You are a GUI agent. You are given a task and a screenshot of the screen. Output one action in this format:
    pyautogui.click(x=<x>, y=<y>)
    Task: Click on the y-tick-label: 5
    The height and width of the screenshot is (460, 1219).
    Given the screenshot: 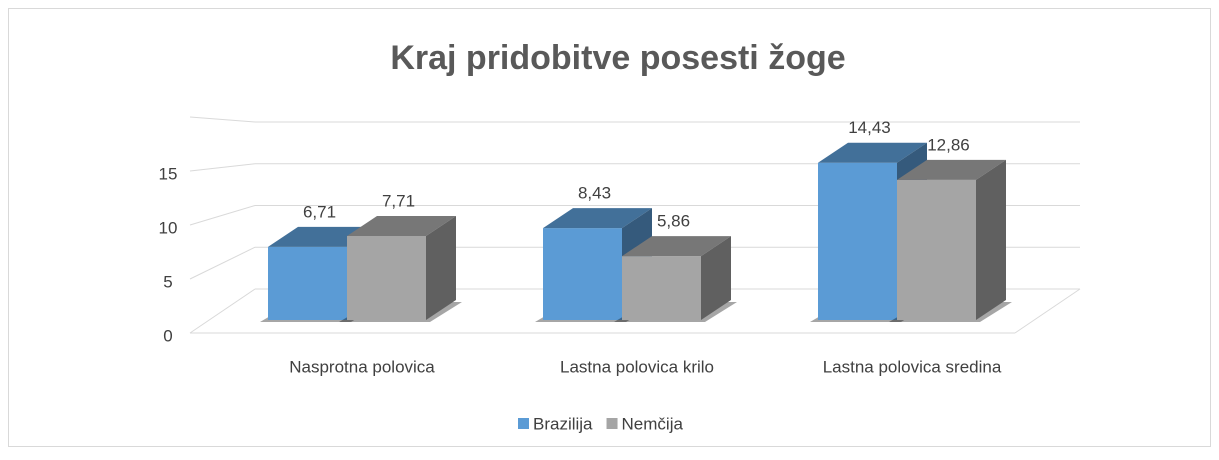 What is the action you would take?
    pyautogui.click(x=167, y=281)
    